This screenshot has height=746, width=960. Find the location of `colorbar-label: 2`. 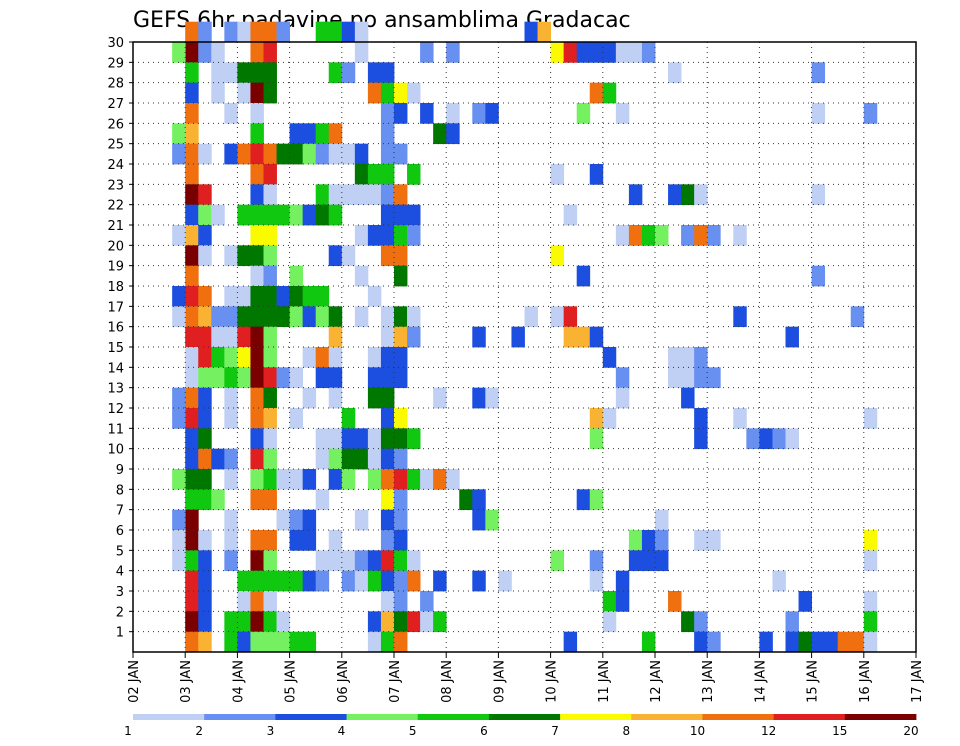

colorbar-label: 2 is located at coordinates (199, 731).